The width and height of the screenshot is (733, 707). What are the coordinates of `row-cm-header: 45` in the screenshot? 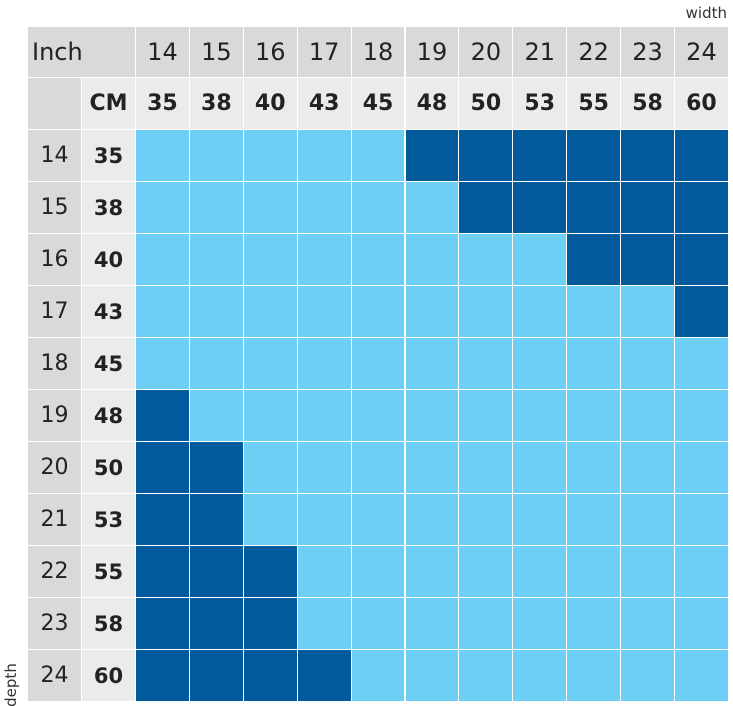 It's located at (109, 364).